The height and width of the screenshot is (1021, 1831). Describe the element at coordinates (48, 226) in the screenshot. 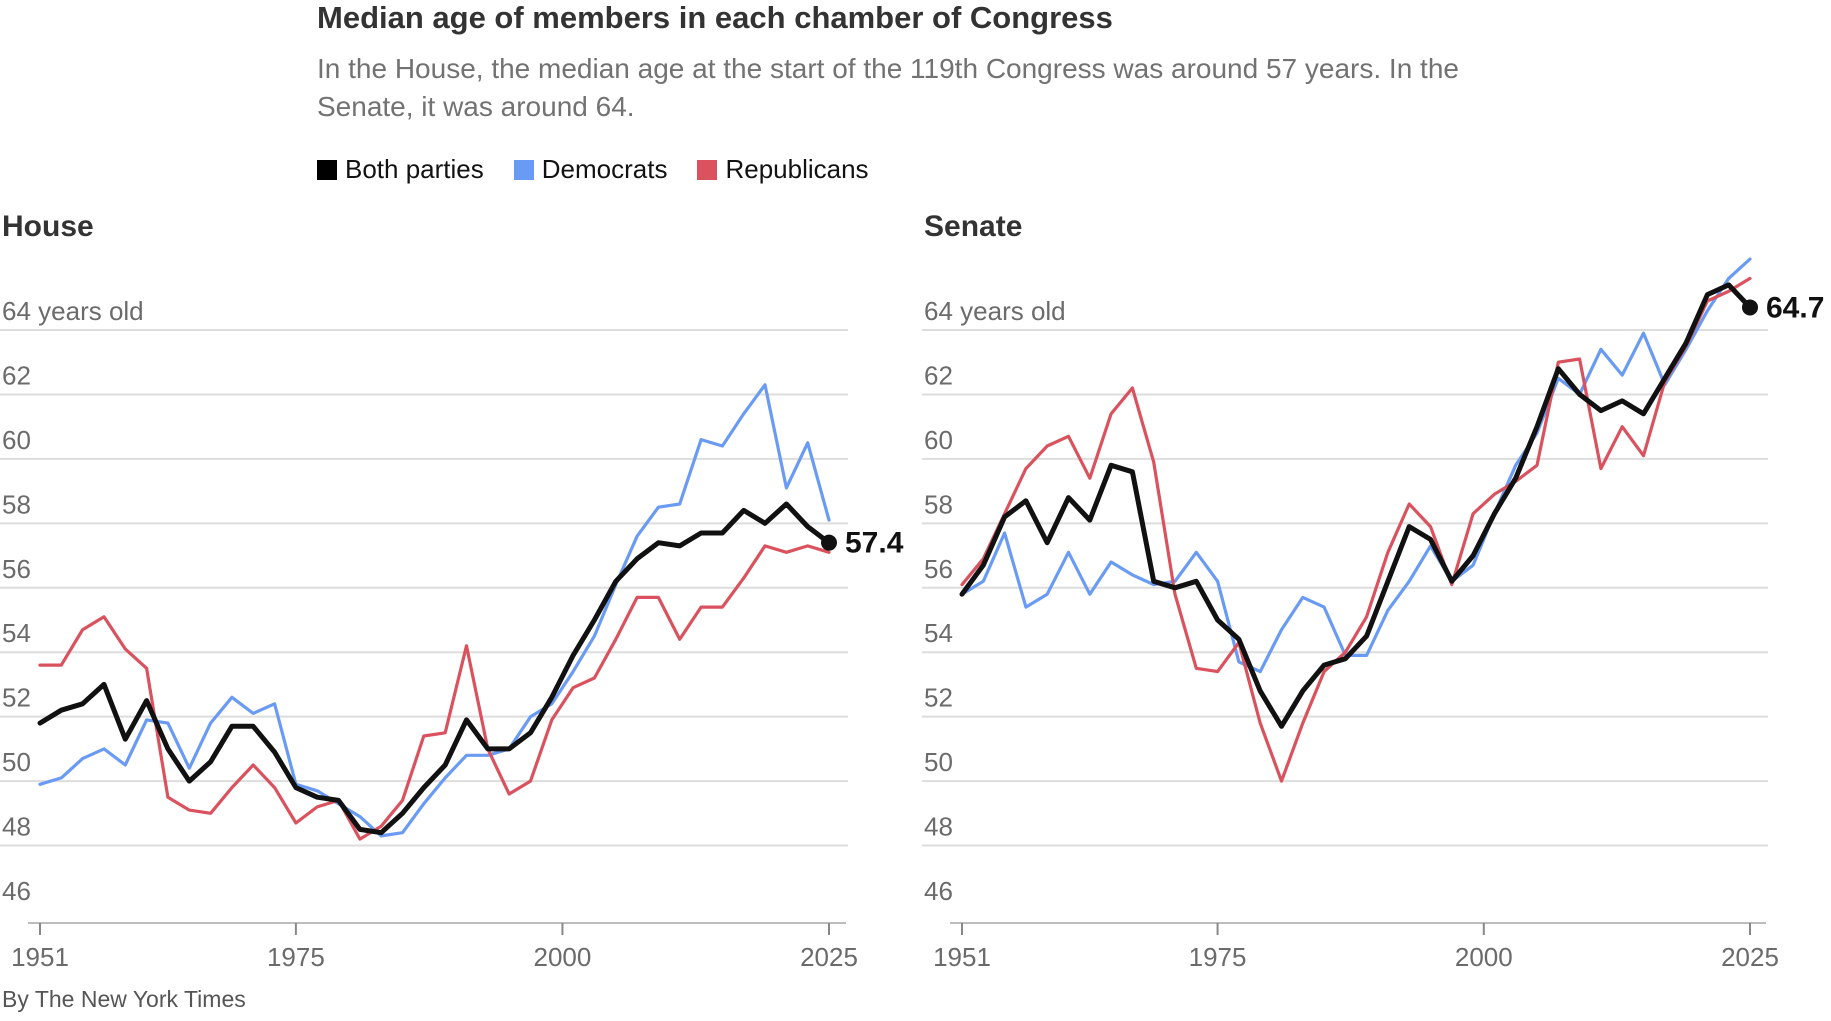

I see `house-panel-title: House` at that location.